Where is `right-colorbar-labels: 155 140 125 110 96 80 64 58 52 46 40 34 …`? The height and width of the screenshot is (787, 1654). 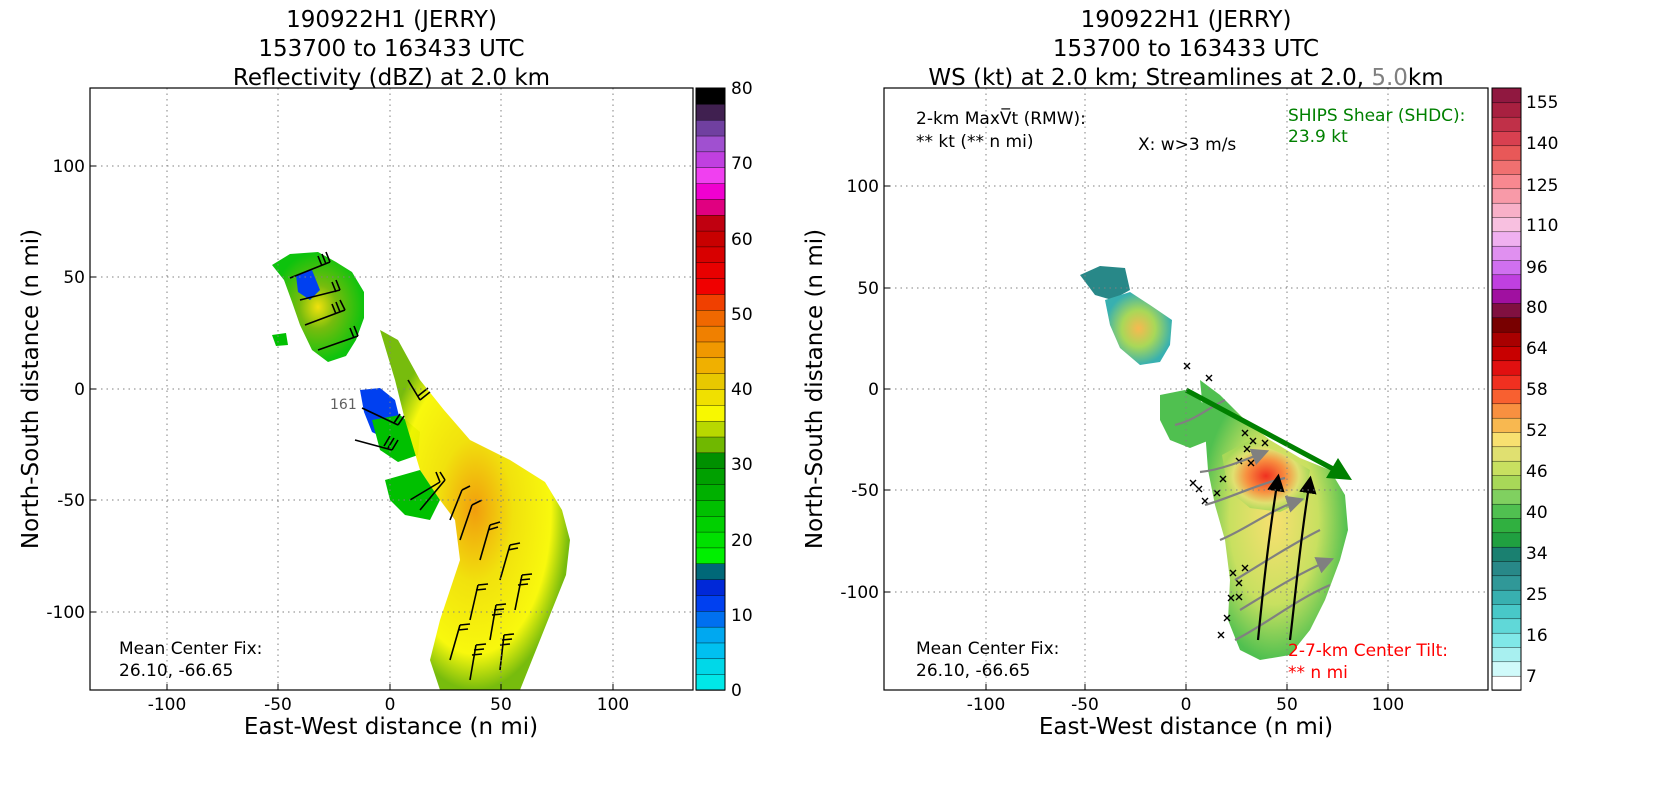
right-colorbar-labels: 155 140 125 110 96 80 64 58 52 46 40 34 … is located at coordinates (1542, 390).